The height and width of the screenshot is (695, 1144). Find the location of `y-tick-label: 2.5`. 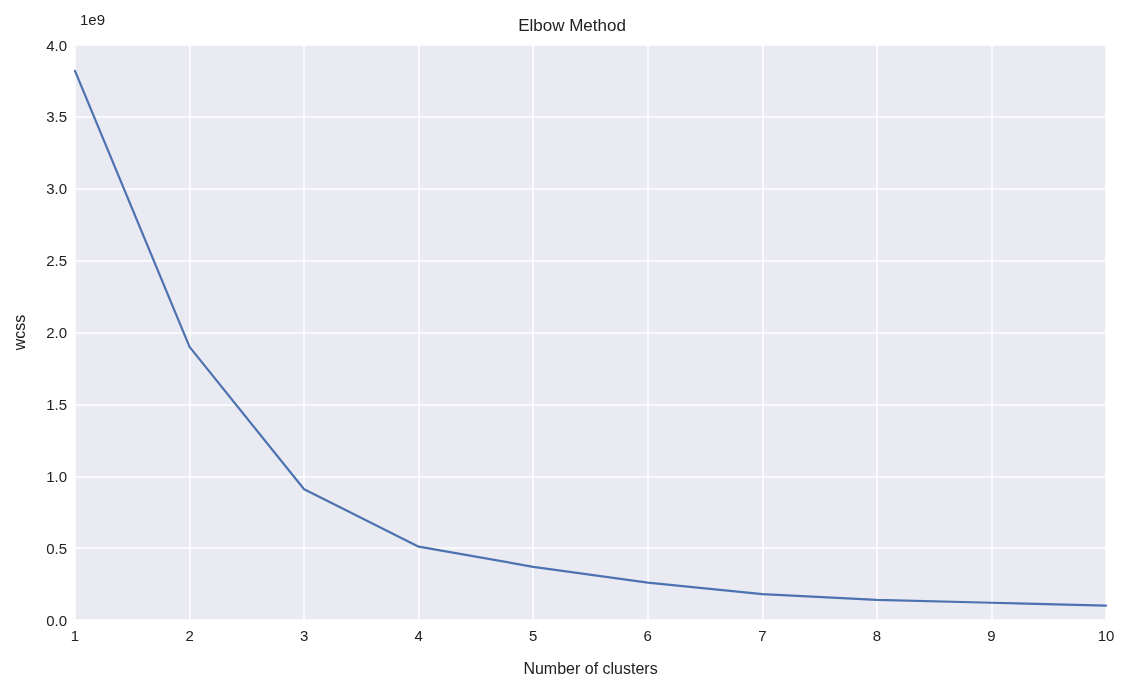

y-tick-label: 2.5 is located at coordinates (56, 261).